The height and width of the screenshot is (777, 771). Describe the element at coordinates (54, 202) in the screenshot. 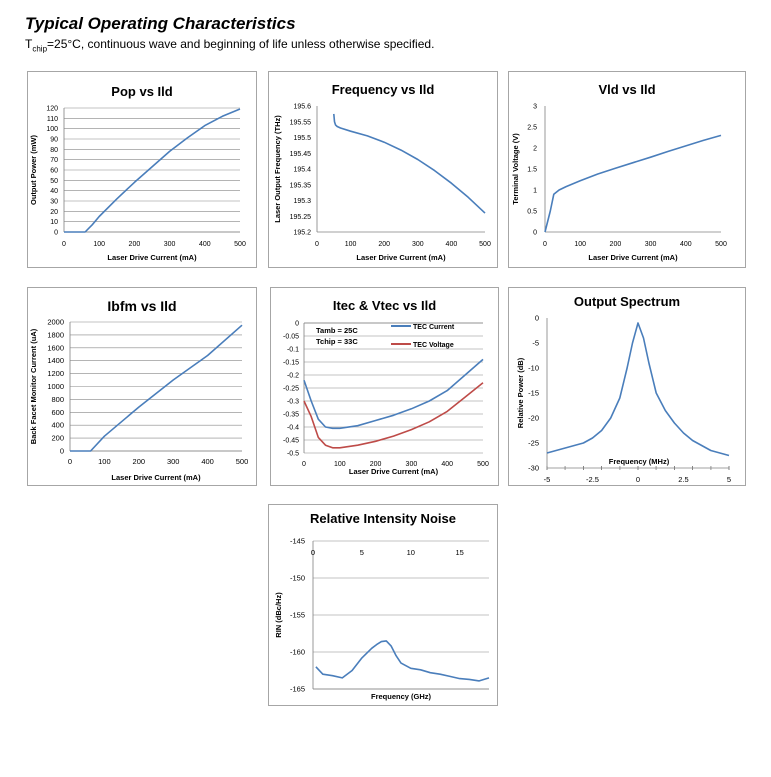

I see `y-tick-label: 30` at that location.